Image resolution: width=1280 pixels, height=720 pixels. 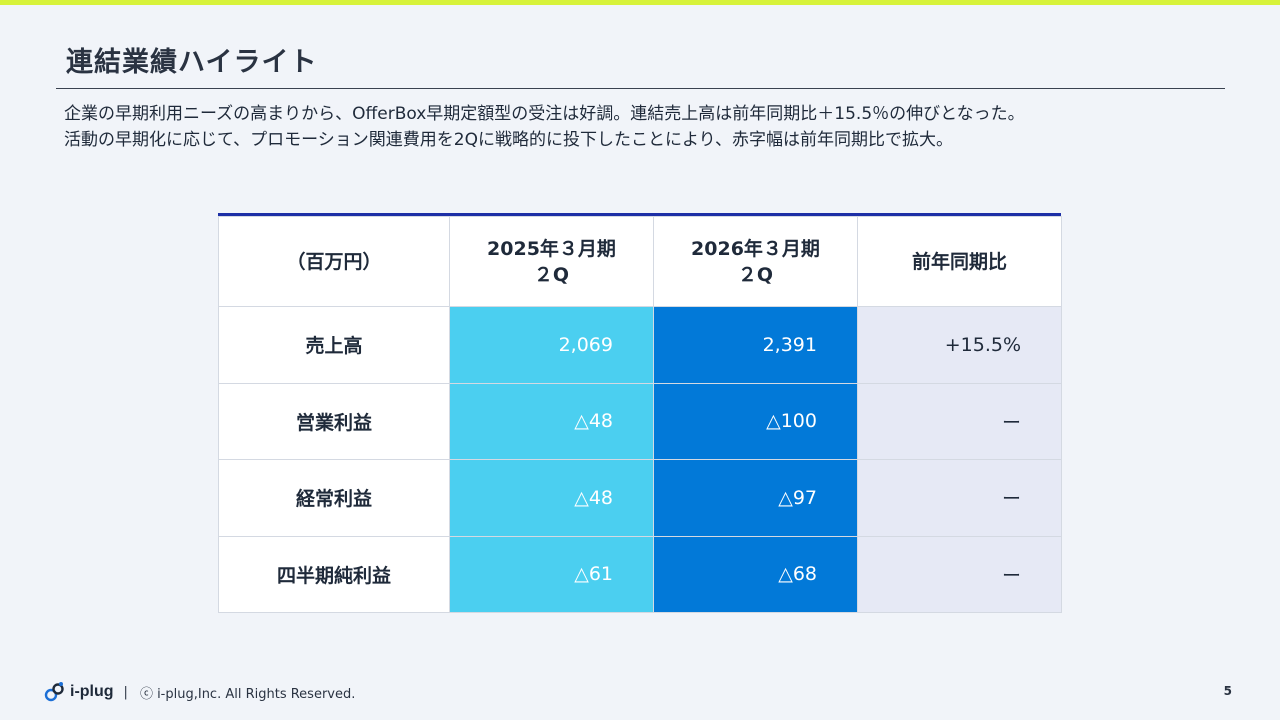 I want to click on row-label-net-income: 四半期純利益, so click(x=334, y=574).